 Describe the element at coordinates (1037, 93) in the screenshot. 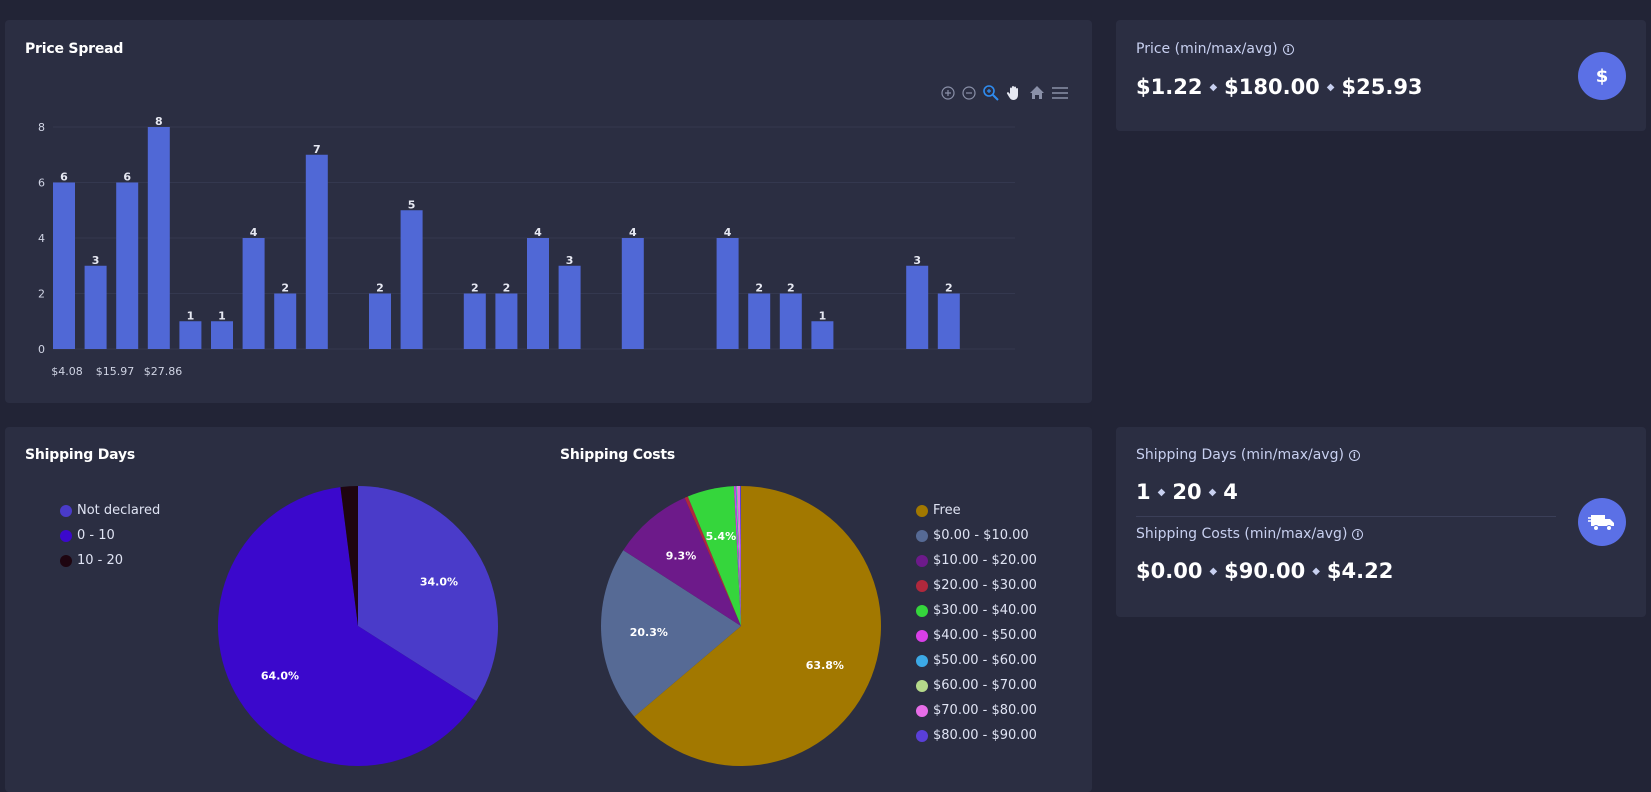

I see `home-reset-icon` at that location.